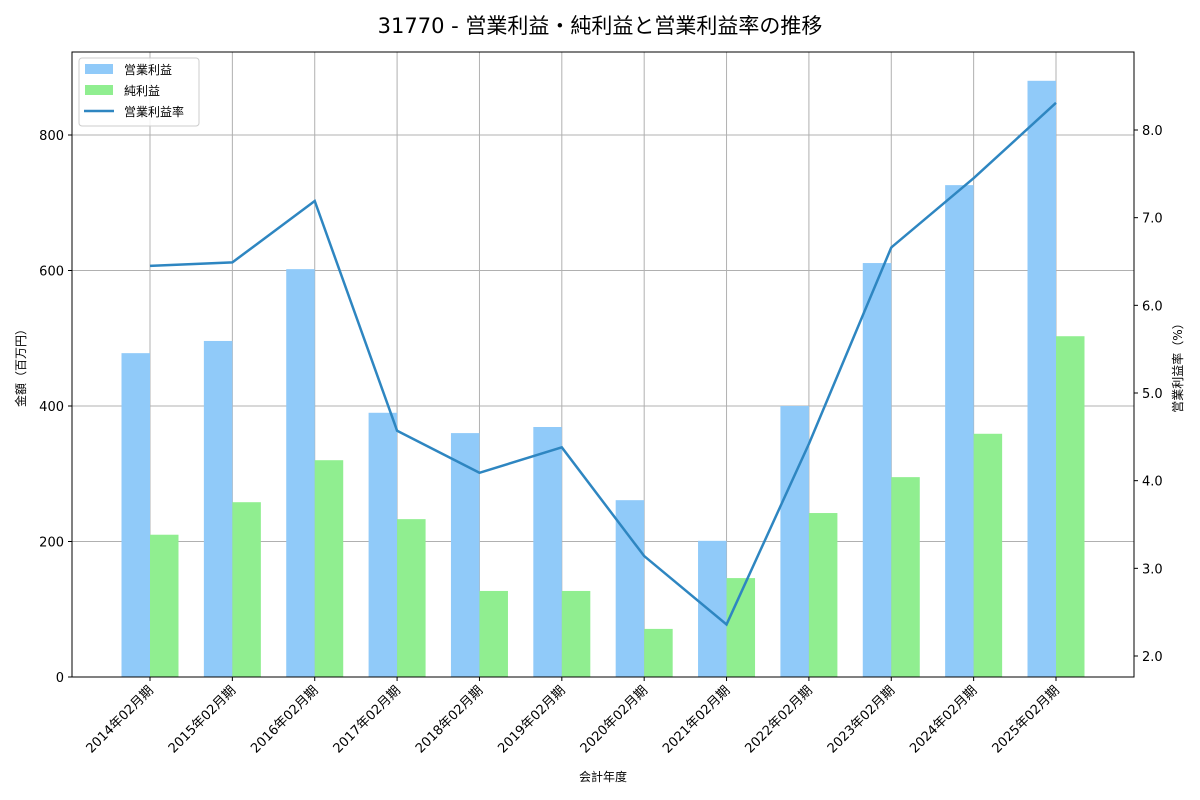 The image size is (1200, 800). Describe the element at coordinates (1152, 306) in the screenshot. I see `y2-tick-label: 6.0` at that location.